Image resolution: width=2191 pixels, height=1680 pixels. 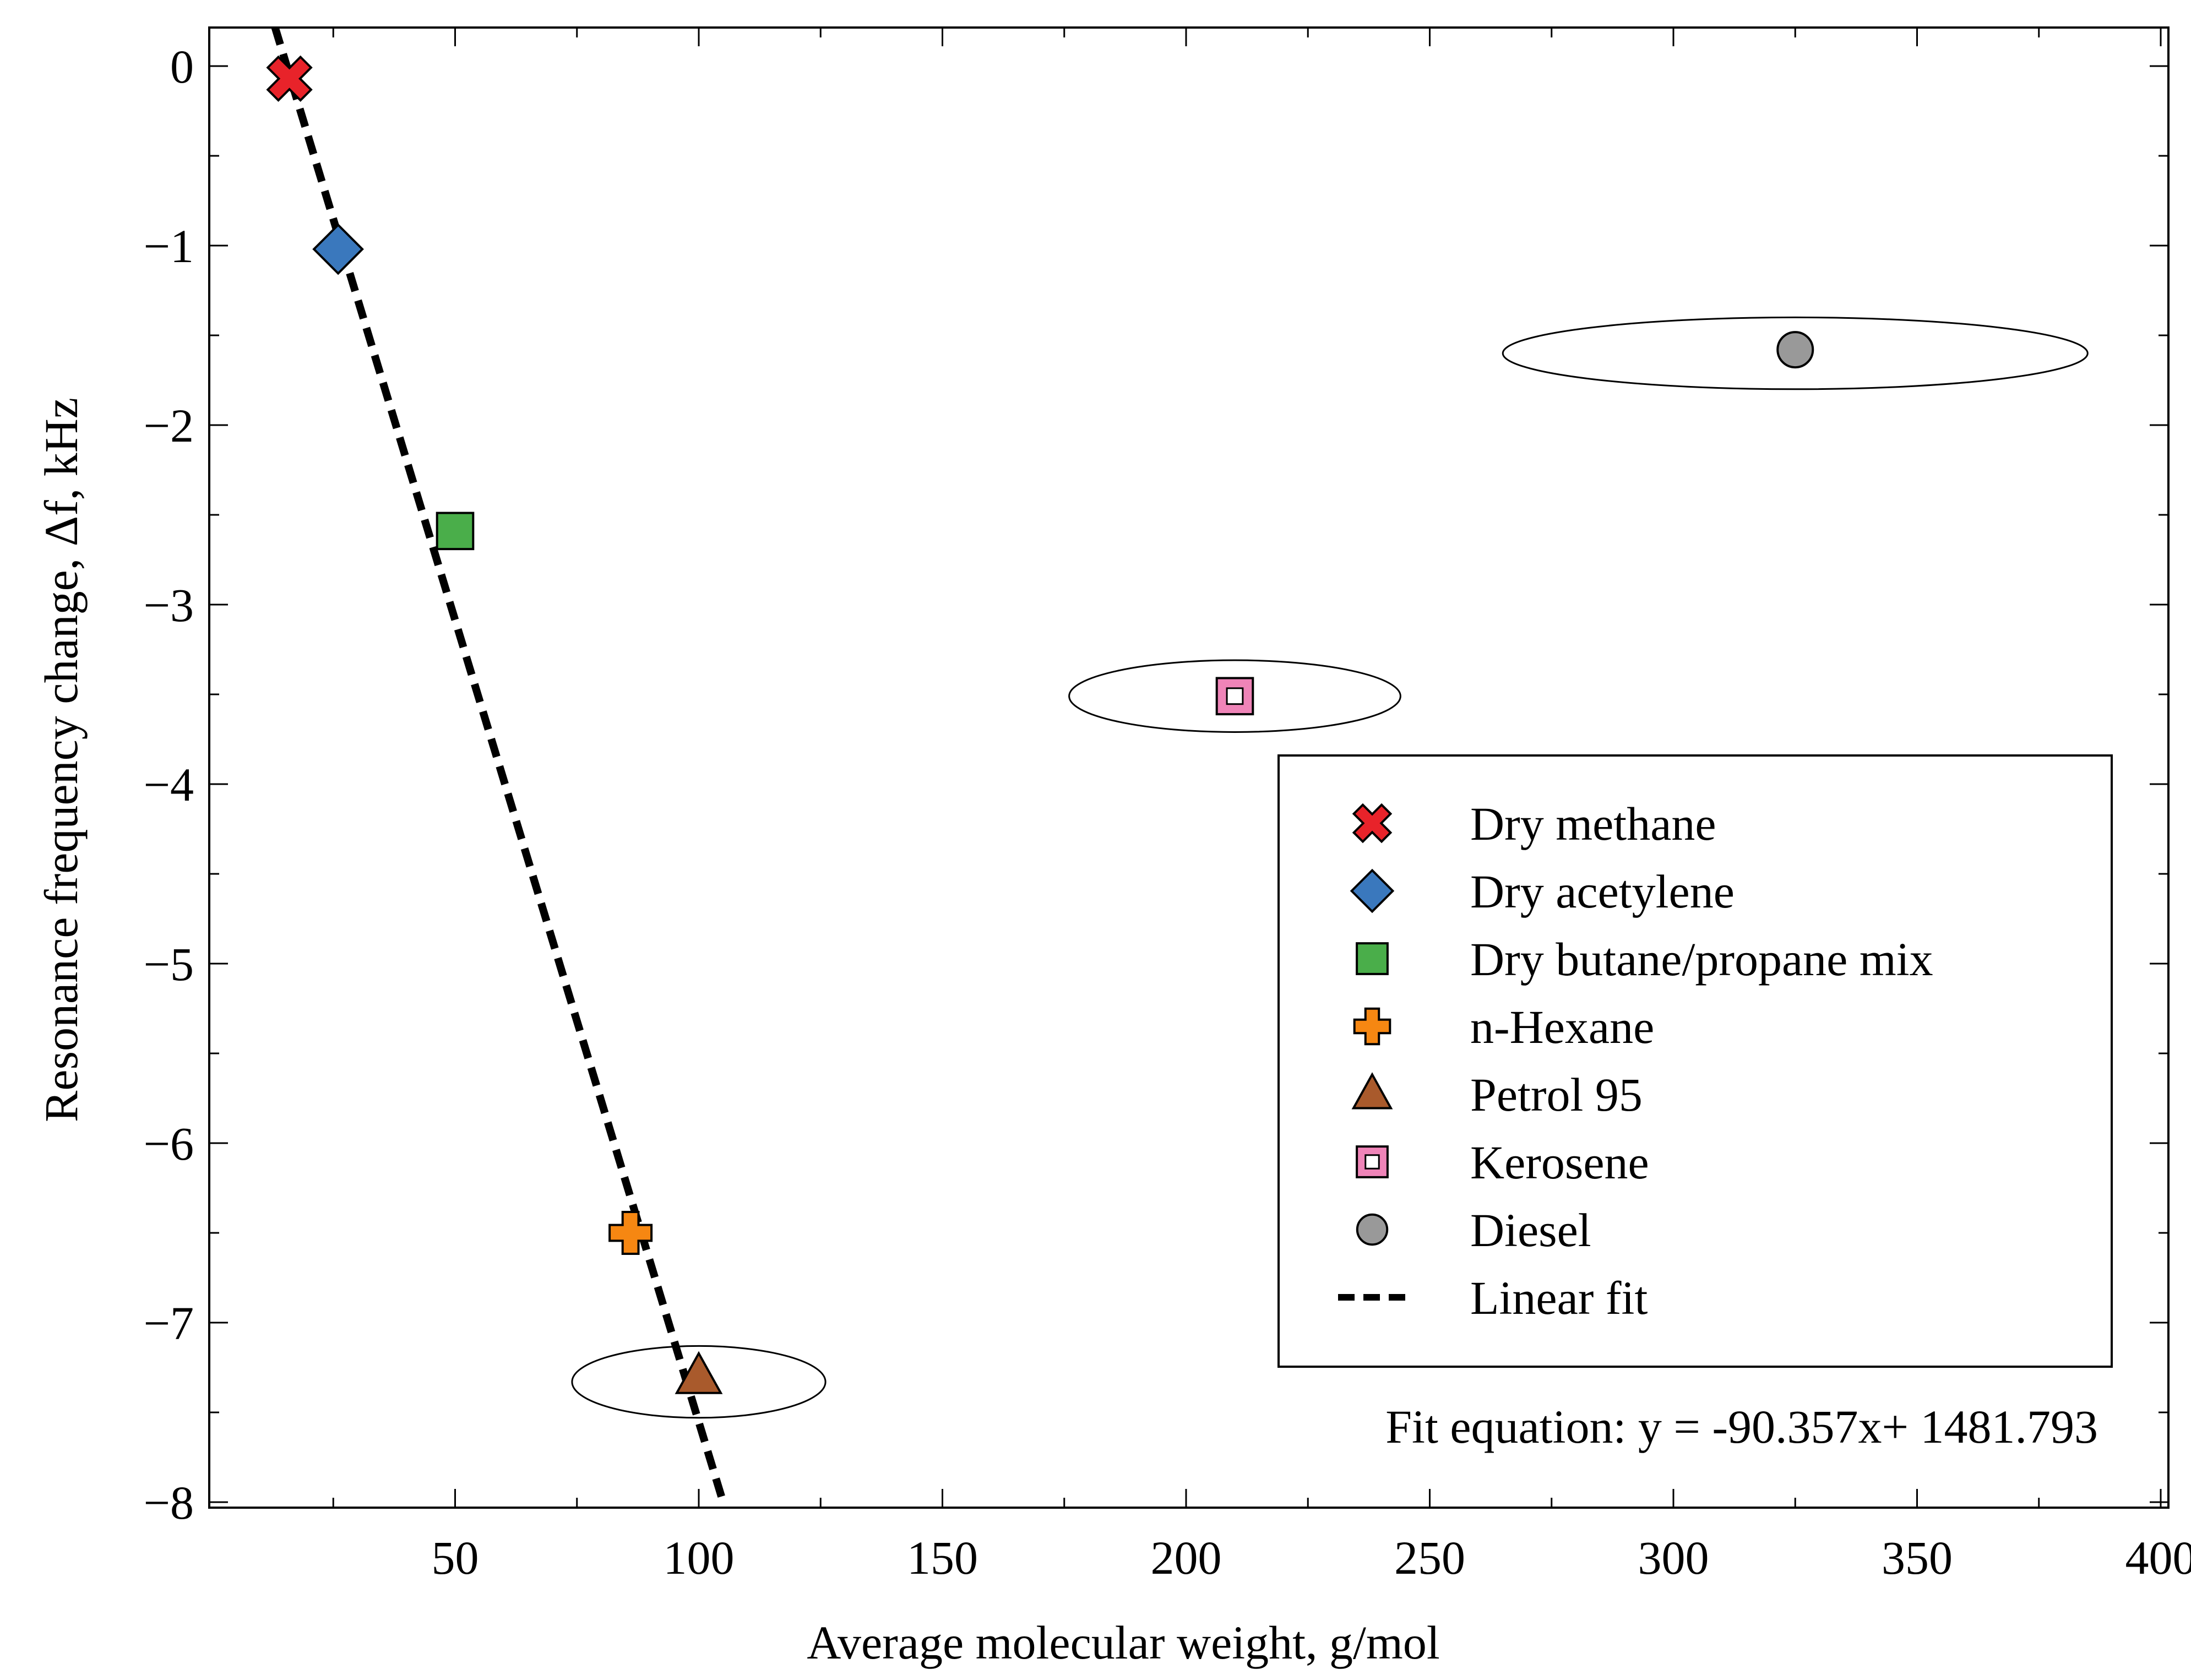 What do you see at coordinates (1373, 891) in the screenshot?
I see `legend-marker-dry-acetylene` at bounding box center [1373, 891].